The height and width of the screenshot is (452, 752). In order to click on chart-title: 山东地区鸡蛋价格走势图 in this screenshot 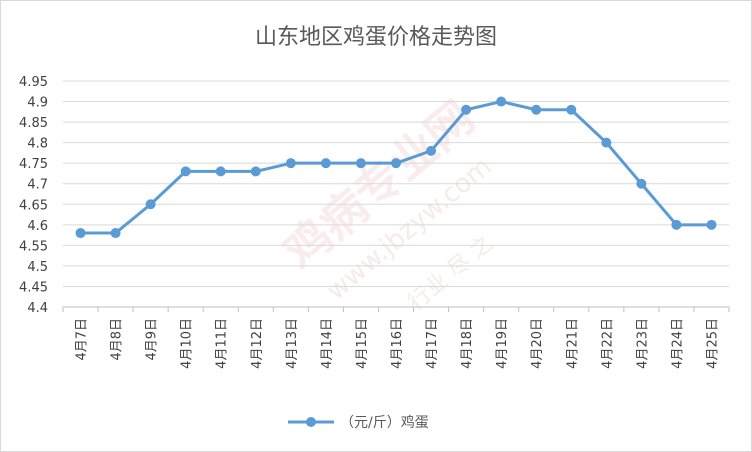, I will do `click(376, 37)`.